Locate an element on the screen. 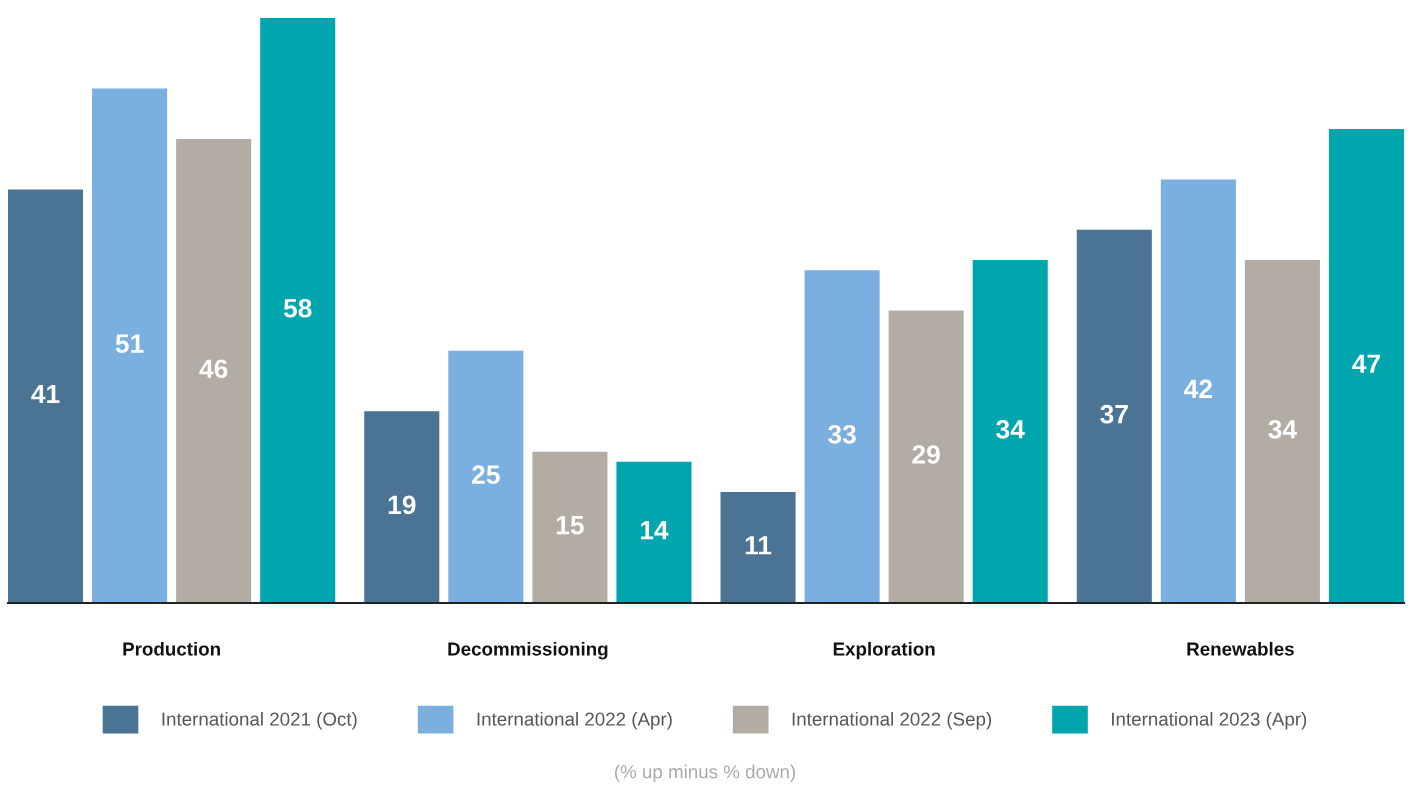  x-tick-label: Decommissioning is located at coordinates (528, 650).